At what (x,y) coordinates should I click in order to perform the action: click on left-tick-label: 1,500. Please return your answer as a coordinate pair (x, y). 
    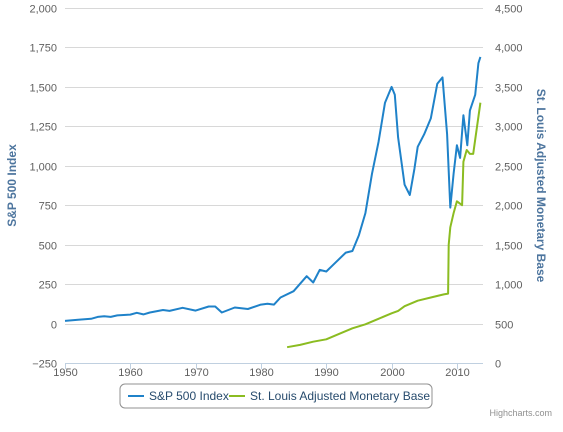
    Looking at the image, I should click on (43, 89).